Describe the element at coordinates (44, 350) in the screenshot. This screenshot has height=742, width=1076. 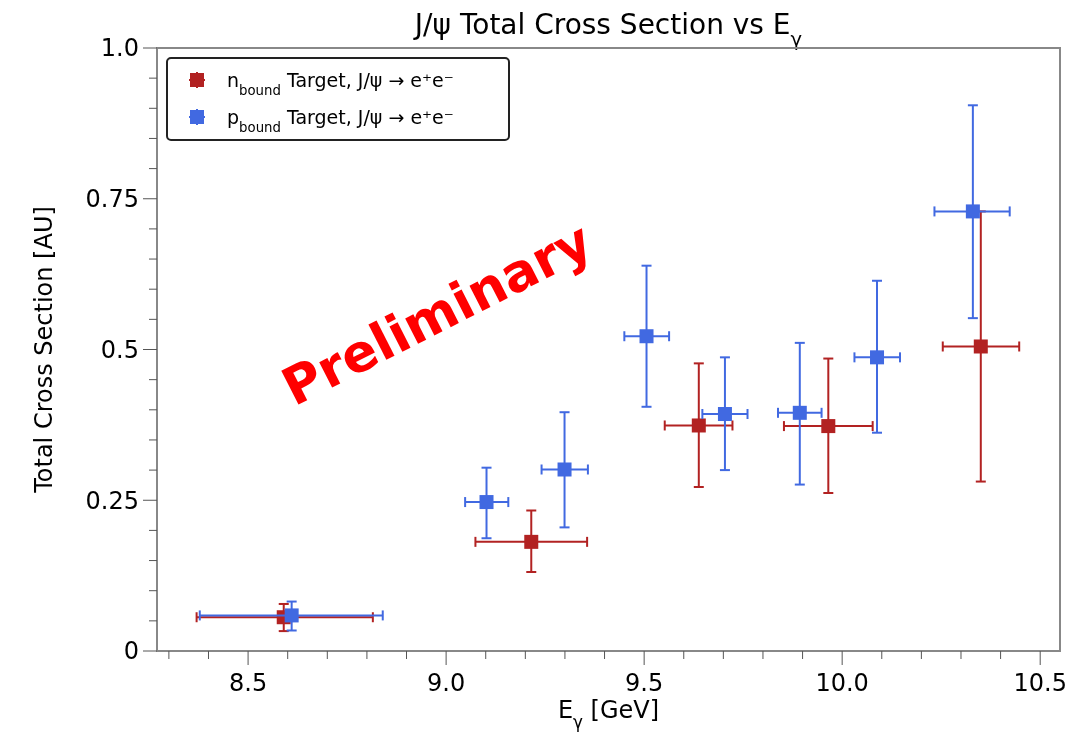
I see `y-axis-title: Total Cross Section [AU]` at that location.